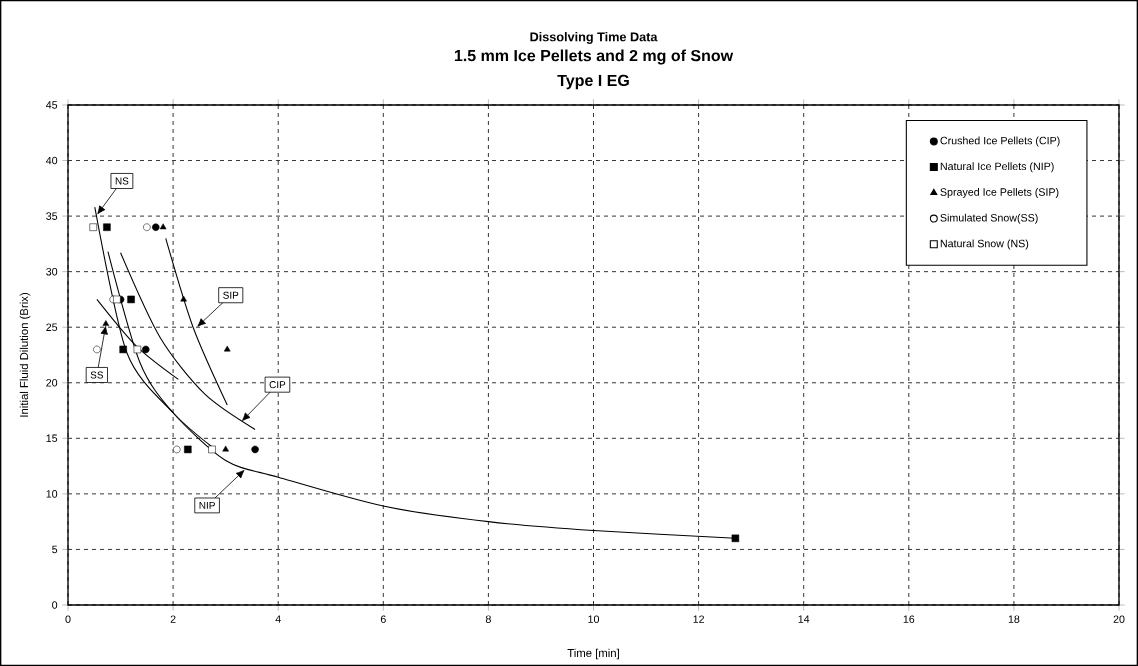 The image size is (1138, 666). Describe the element at coordinates (594, 38) in the screenshot. I see `chart-title: Dissolving Time Data` at that location.